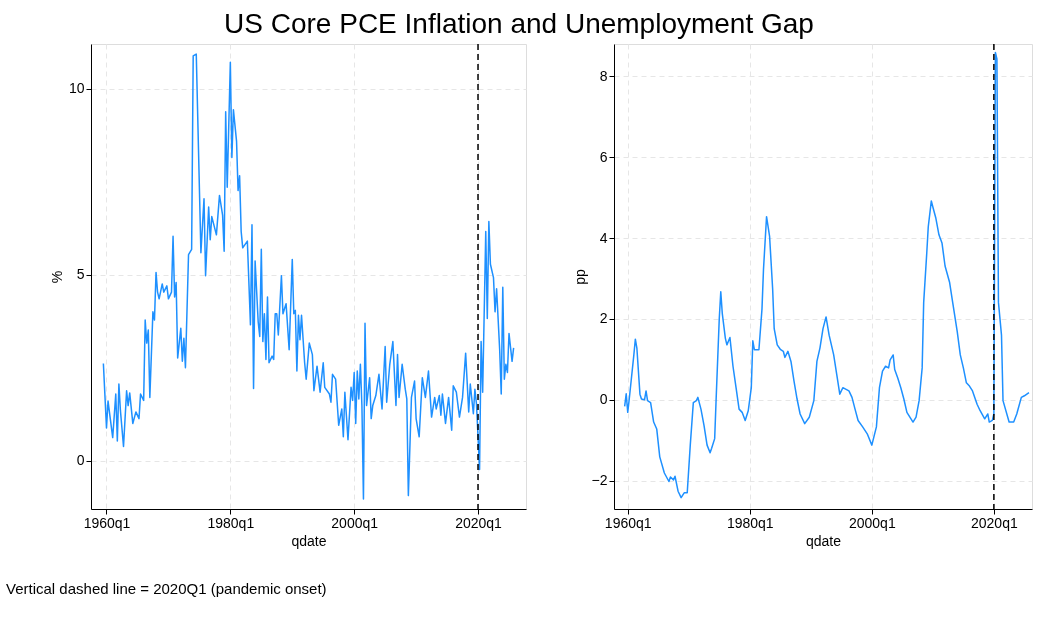 Image resolution: width=1049 pixels, height=637 pixels. Describe the element at coordinates (80, 274) in the screenshot. I see `y-tick-label: 5` at that location.